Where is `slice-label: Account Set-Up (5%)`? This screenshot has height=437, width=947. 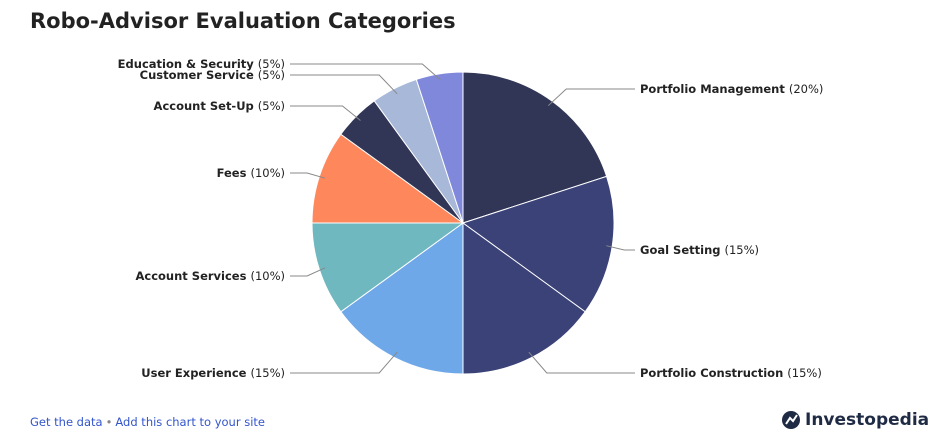 slice-label: Account Set-Up (5%) is located at coordinates (219, 106).